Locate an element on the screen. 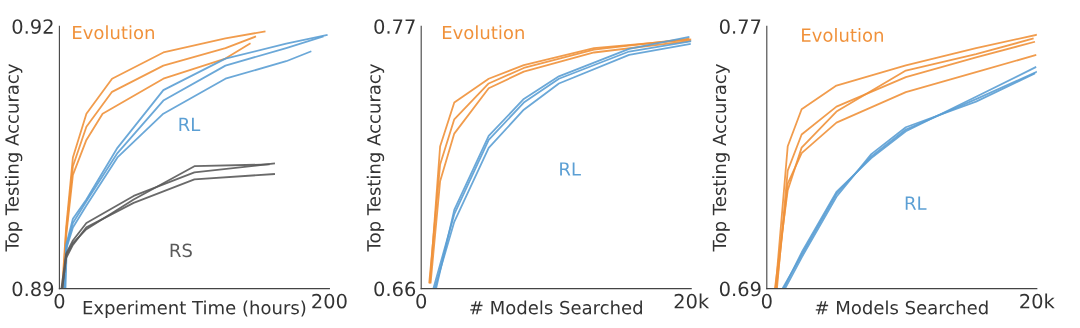  y-tick-label: 0.66 is located at coordinates (395, 289).